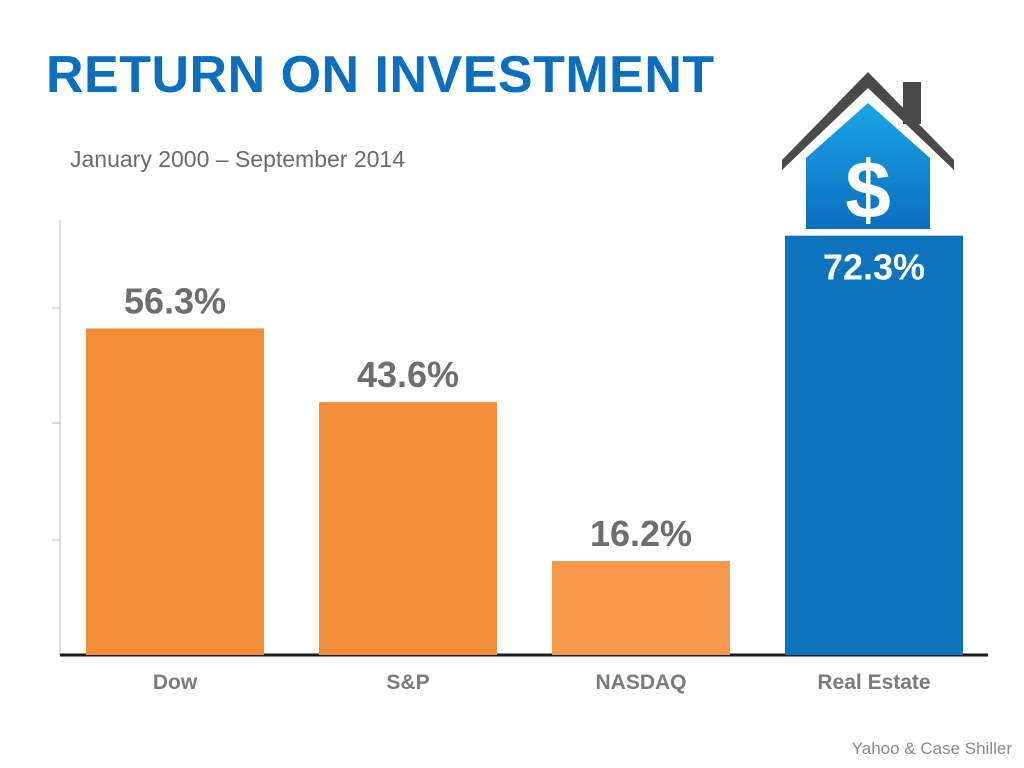 Image resolution: width=1024 pixels, height=768 pixels. What do you see at coordinates (874, 445) in the screenshot?
I see `bar-real-estate` at bounding box center [874, 445].